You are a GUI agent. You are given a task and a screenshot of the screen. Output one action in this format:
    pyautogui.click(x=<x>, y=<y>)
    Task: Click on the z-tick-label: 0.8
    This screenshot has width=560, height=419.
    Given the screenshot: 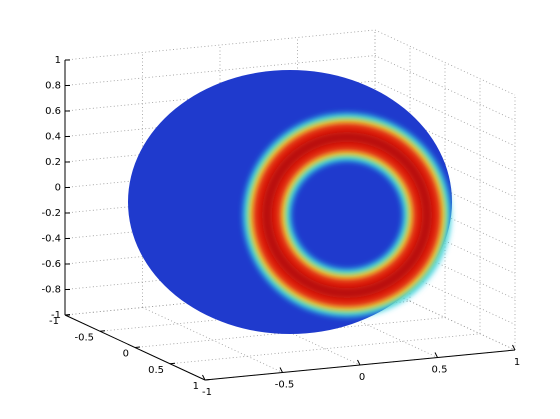 What is the action you would take?
    pyautogui.click(x=53, y=86)
    